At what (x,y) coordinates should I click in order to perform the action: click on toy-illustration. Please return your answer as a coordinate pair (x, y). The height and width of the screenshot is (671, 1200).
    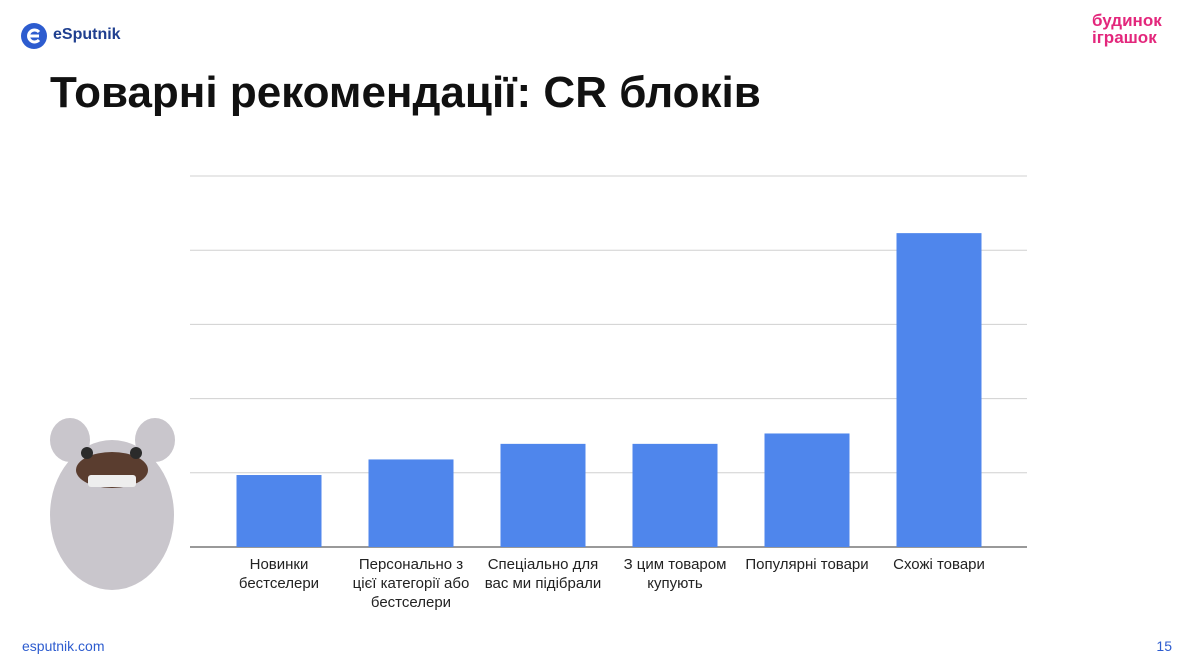
    Looking at the image, I should click on (112, 504).